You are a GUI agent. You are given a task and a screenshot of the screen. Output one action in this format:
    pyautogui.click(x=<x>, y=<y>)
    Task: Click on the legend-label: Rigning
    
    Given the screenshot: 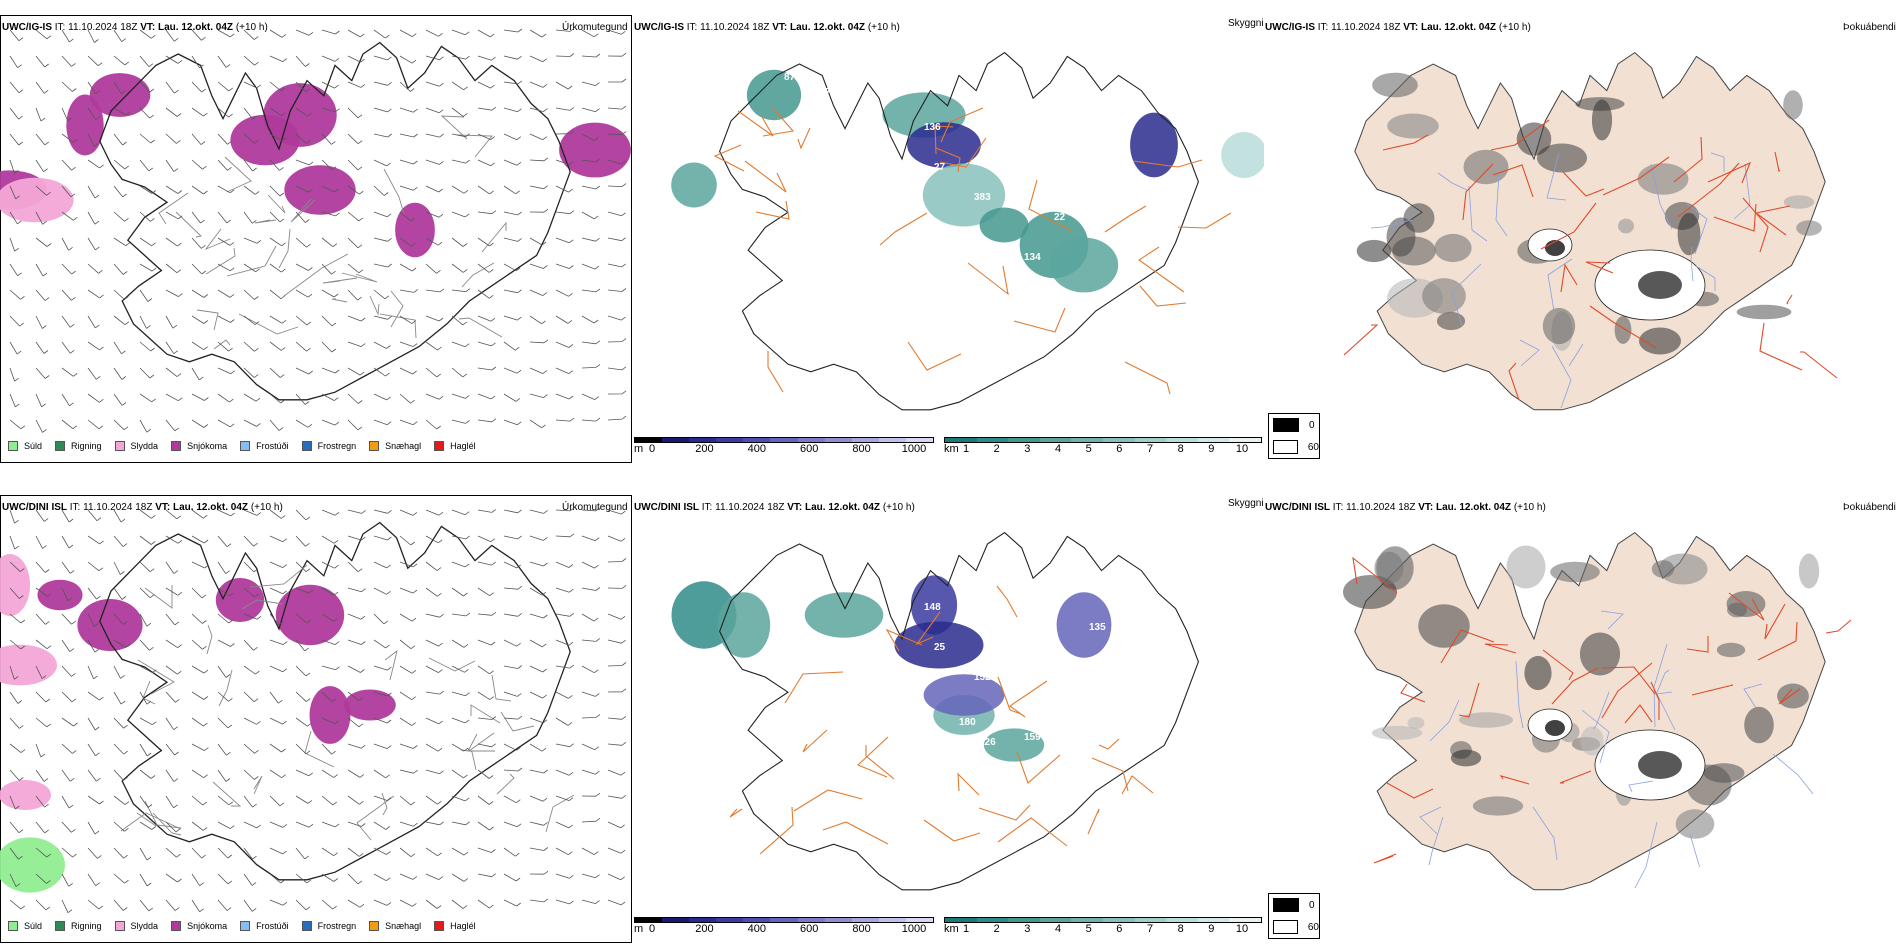 What is the action you would take?
    pyautogui.click(x=86, y=446)
    